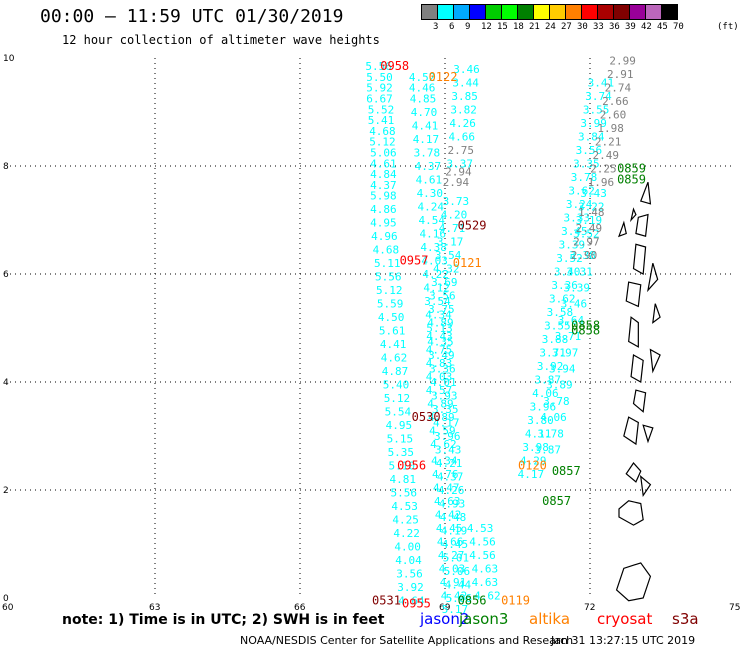 The image size is (740, 650). Describe the element at coordinates (426, 417) in the screenshot. I see `pass-time-label: 0530` at that location.